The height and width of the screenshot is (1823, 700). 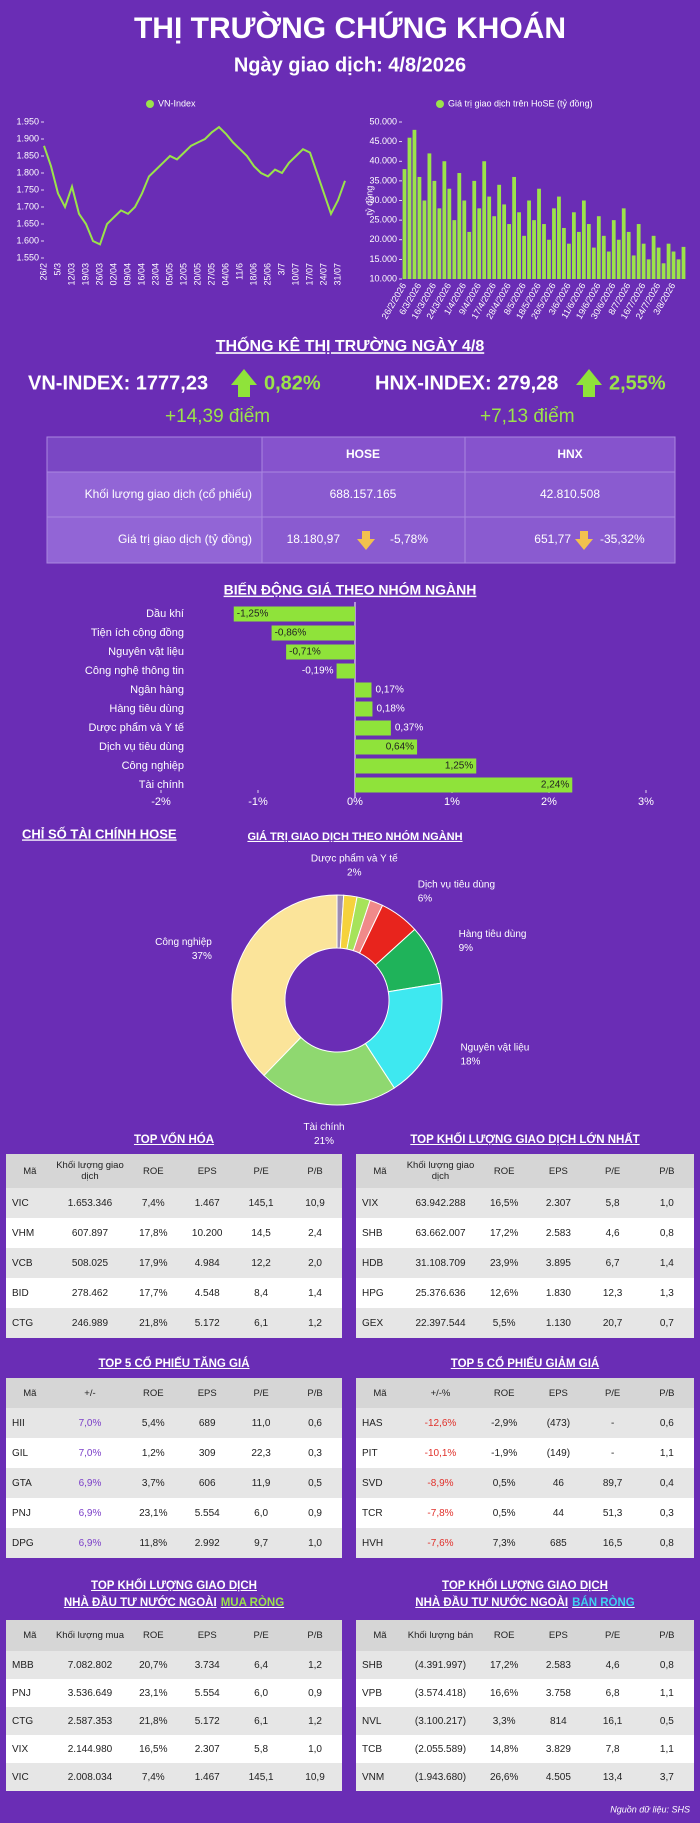 I want to click on slice-value-label: 37%, so click(x=202, y=956).